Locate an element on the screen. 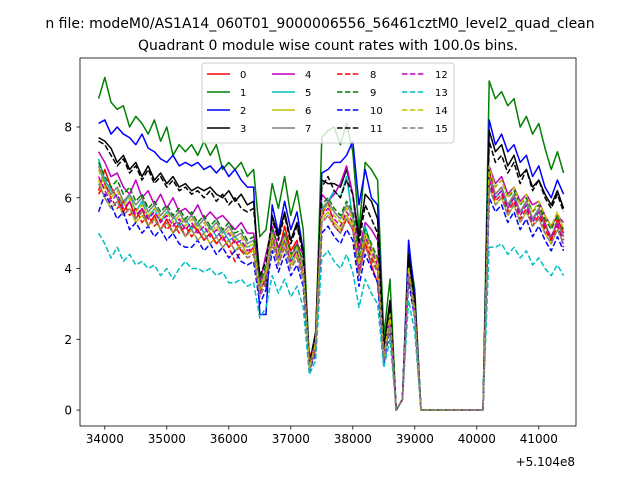 This screenshot has width=640, height=480. y-tick-label: 6 is located at coordinates (68, 198).